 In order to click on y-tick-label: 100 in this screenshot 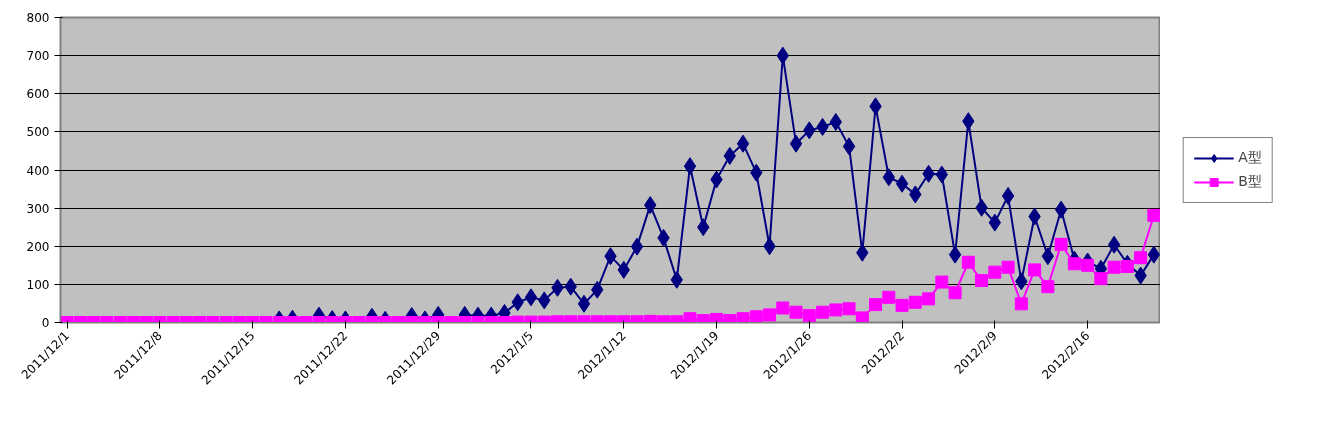, I will do `click(38, 284)`.